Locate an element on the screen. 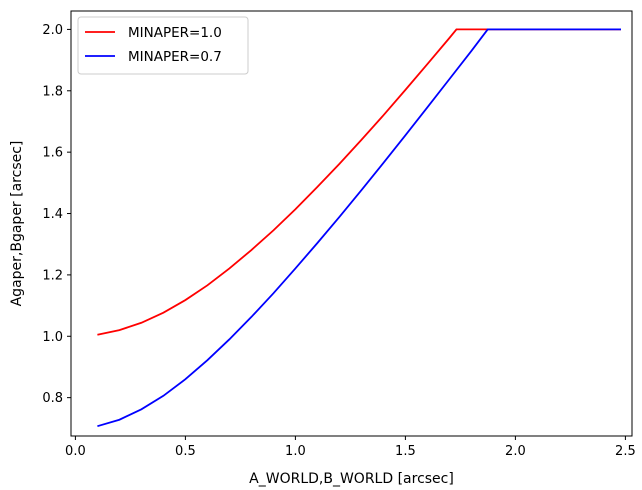 This screenshot has width=642, height=490. y-tick-label: 1.4 is located at coordinates (52, 214).